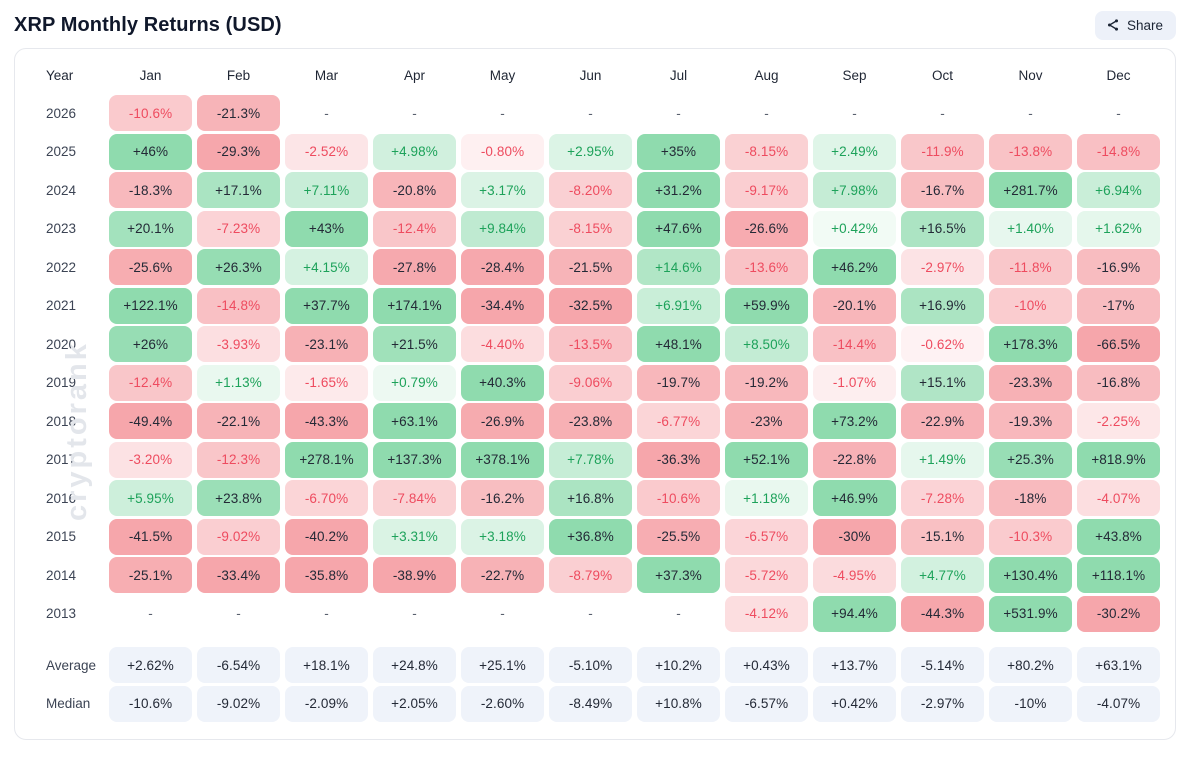 The image size is (1190, 757). Describe the element at coordinates (942, 498) in the screenshot. I see `return-cell: -7.28%` at that location.